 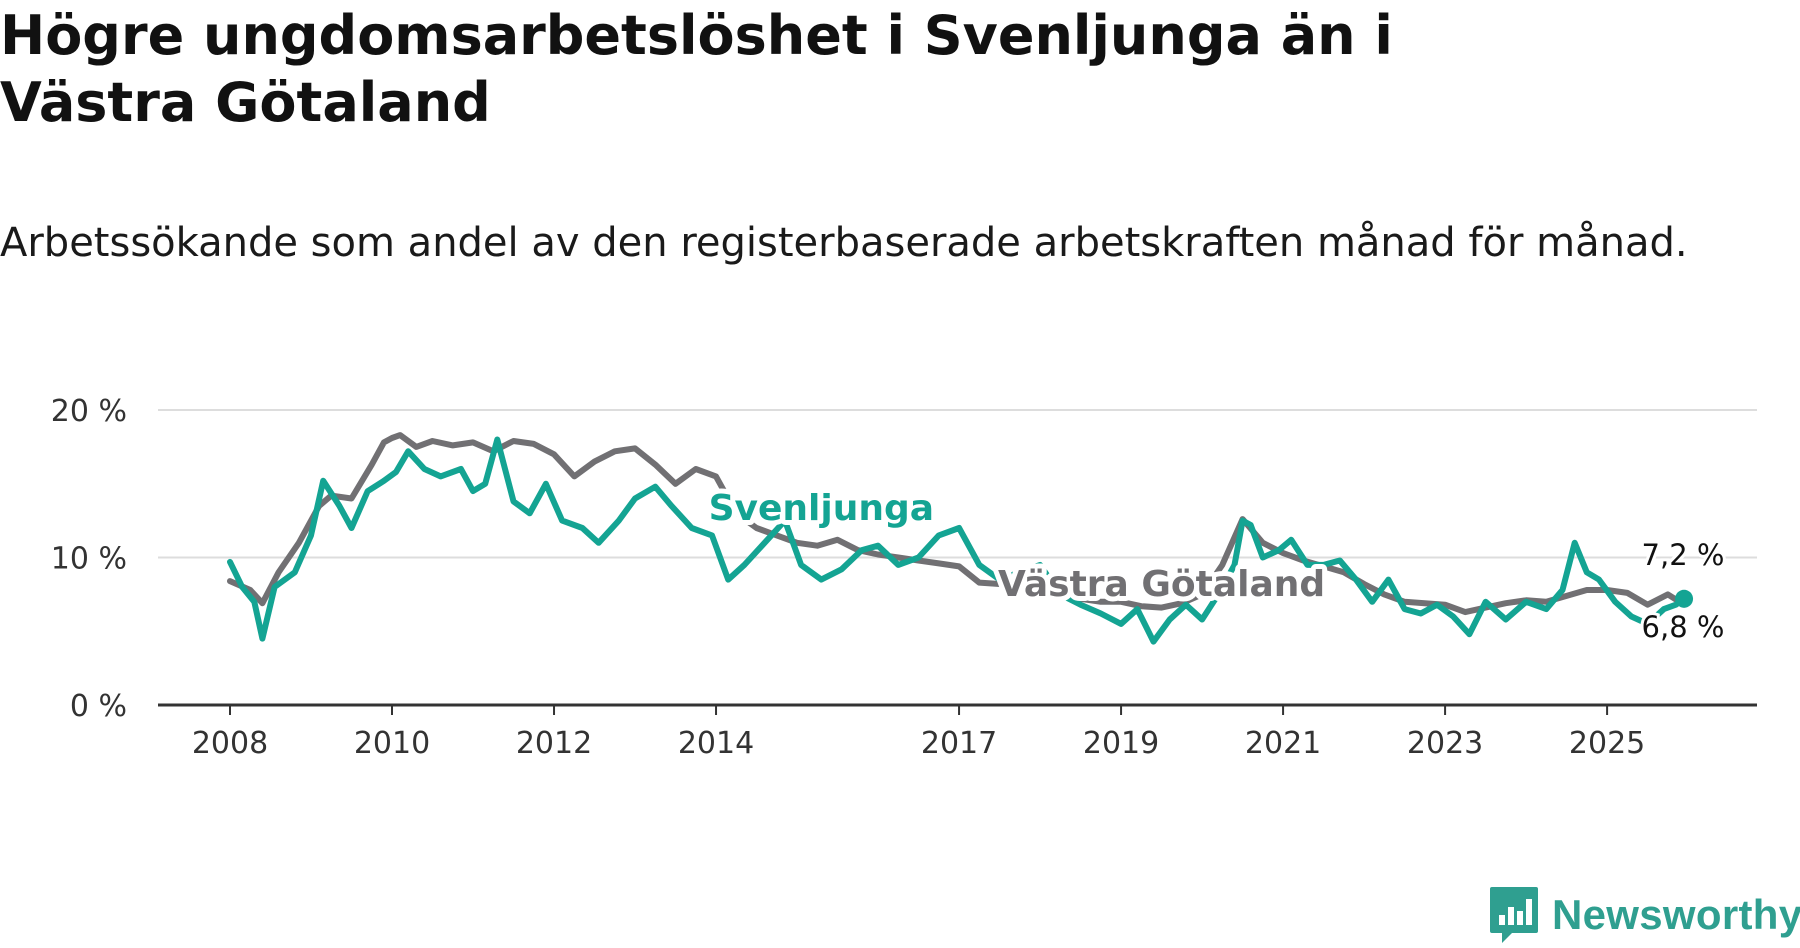 What do you see at coordinates (1283, 743) in the screenshot?
I see `x-tick-label: 2021` at bounding box center [1283, 743].